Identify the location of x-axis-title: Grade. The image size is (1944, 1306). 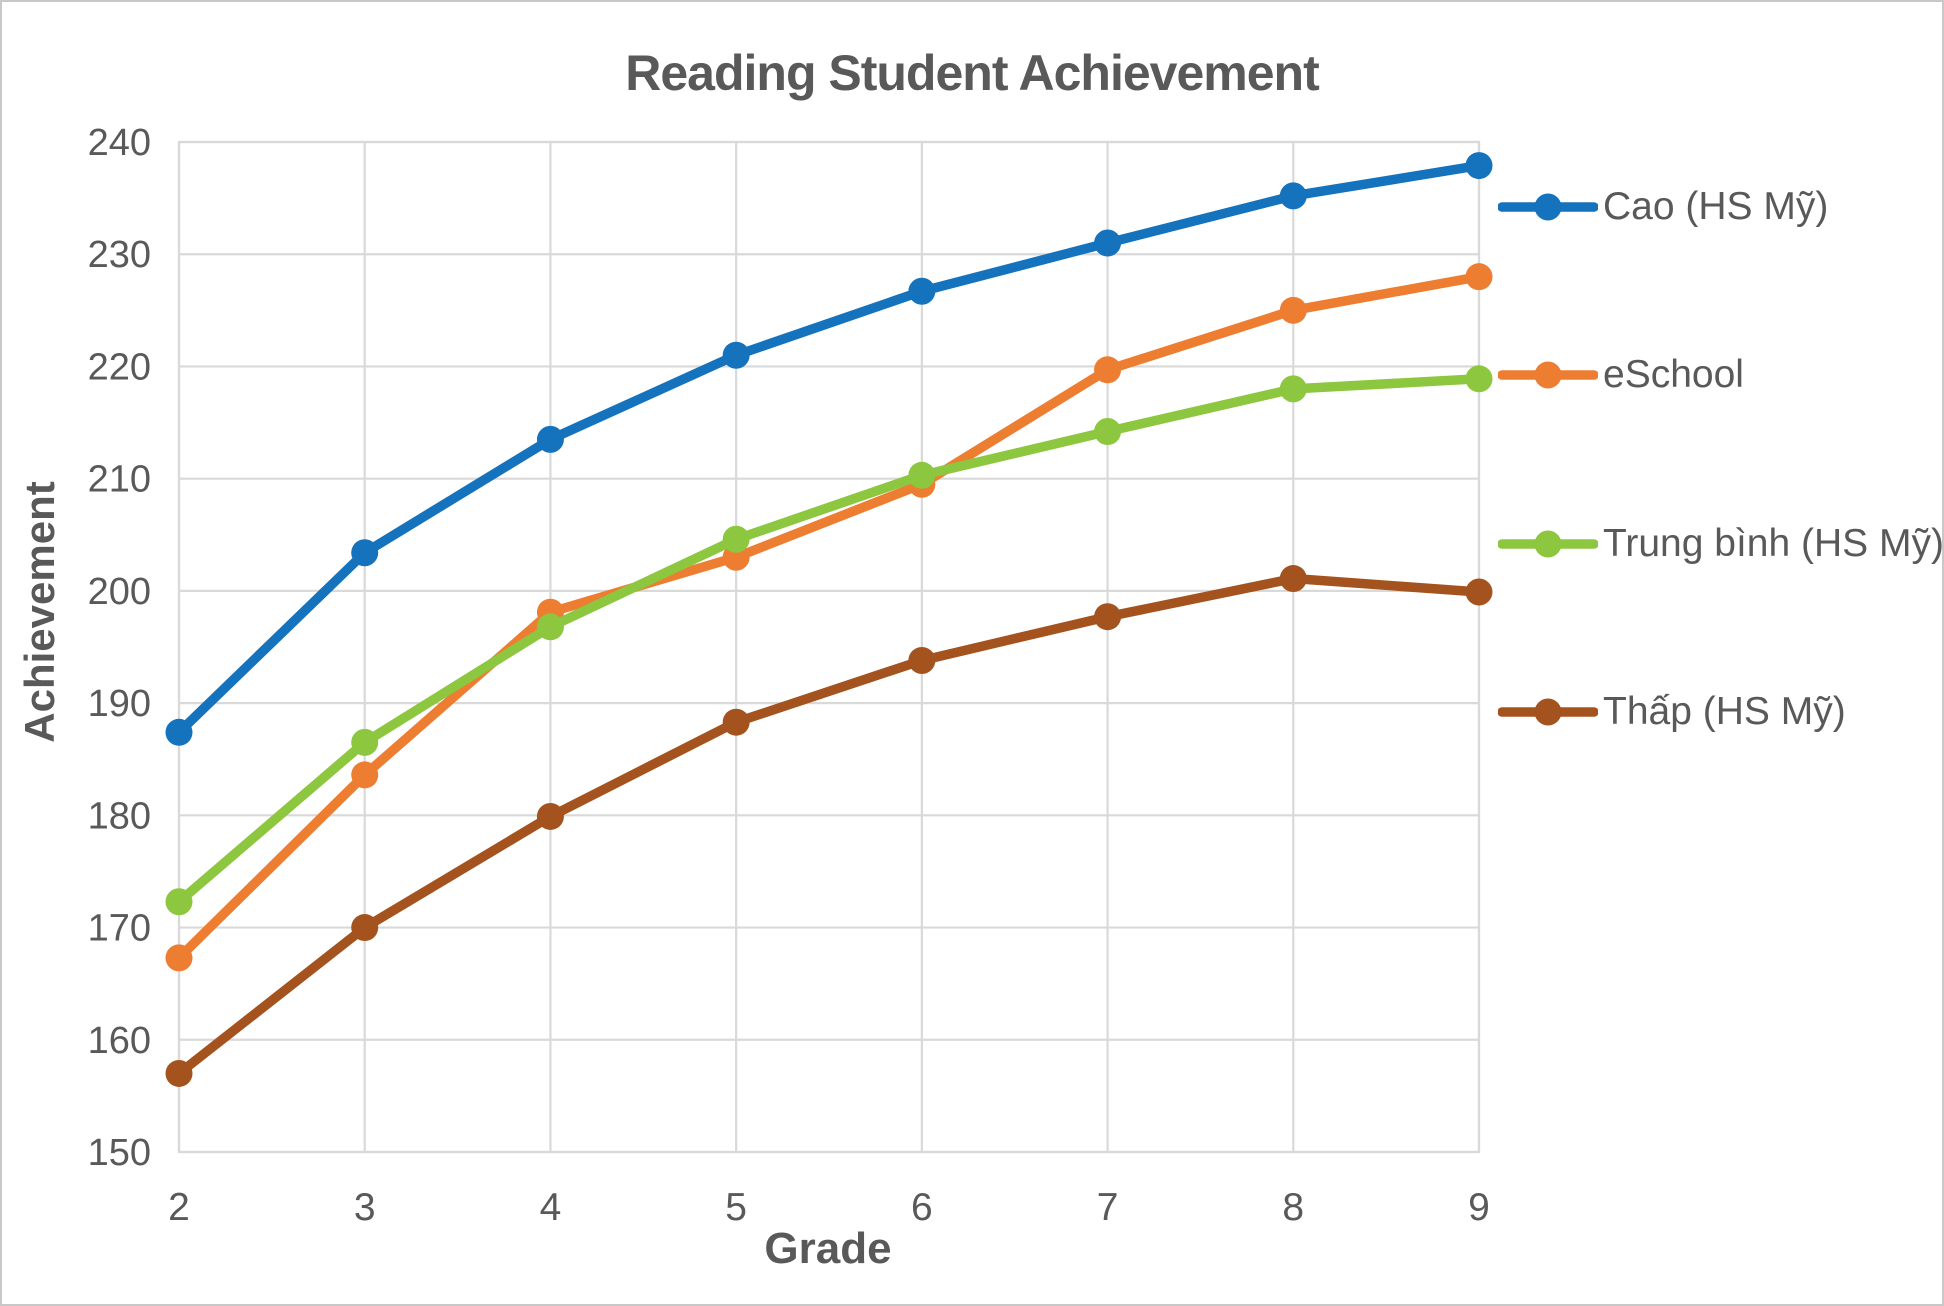
(828, 1248).